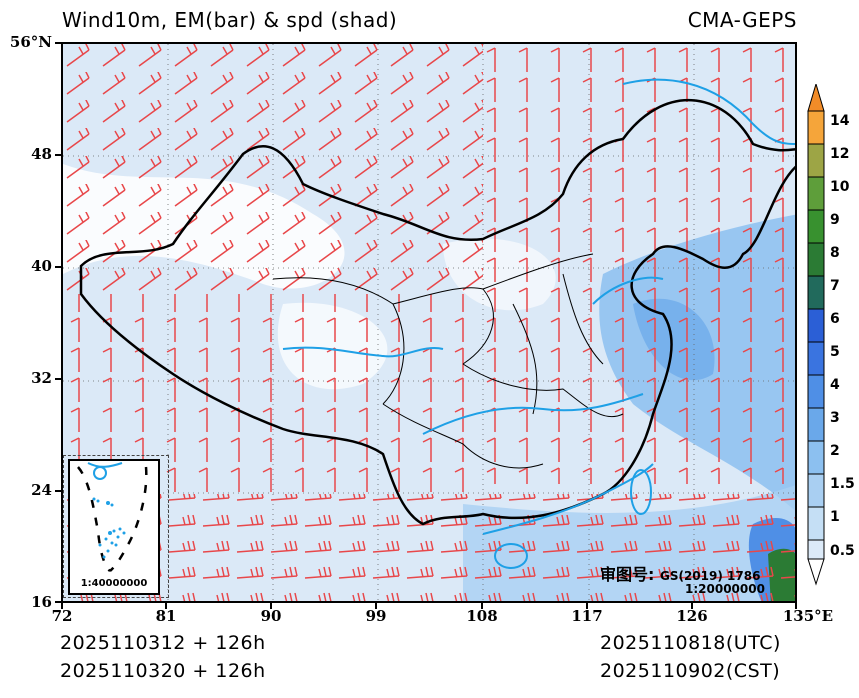  What do you see at coordinates (835, 352) in the screenshot?
I see `colorbar-label: 5` at bounding box center [835, 352].